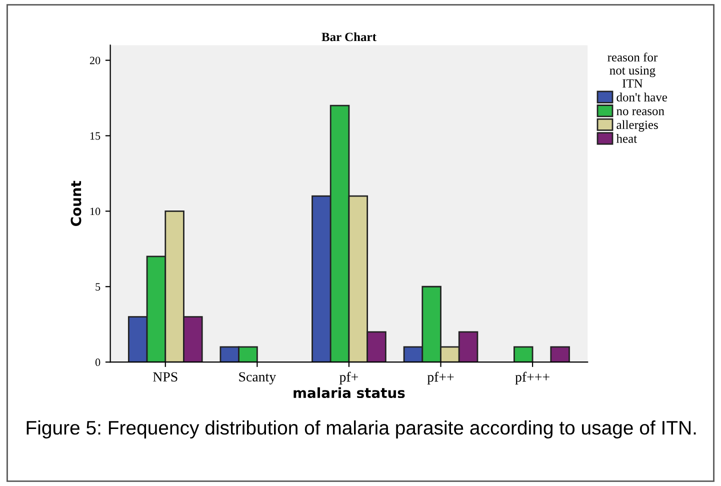 This screenshot has height=486, width=721. I want to click on x-tick-label: Scanty, so click(257, 378).